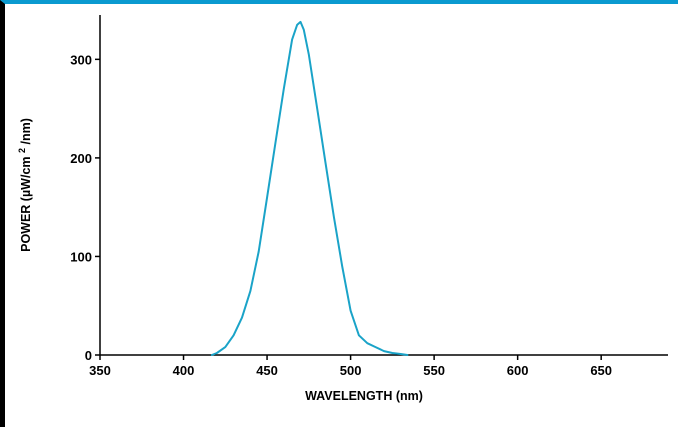 Image resolution: width=678 pixels, height=427 pixels. I want to click on y-tick-label: 100, so click(81, 256).